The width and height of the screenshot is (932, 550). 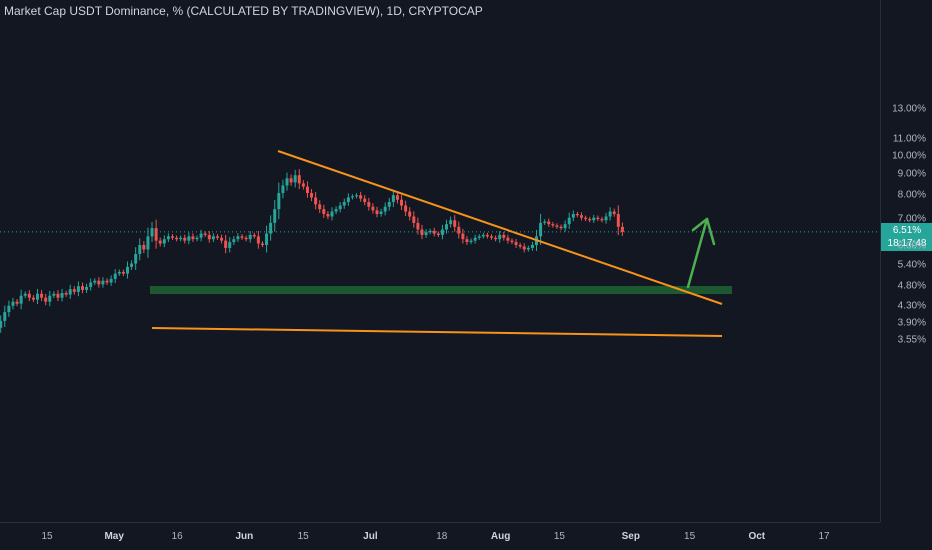 What do you see at coordinates (911, 246) in the screenshot?
I see `price-tick-label: 6.00%` at bounding box center [911, 246].